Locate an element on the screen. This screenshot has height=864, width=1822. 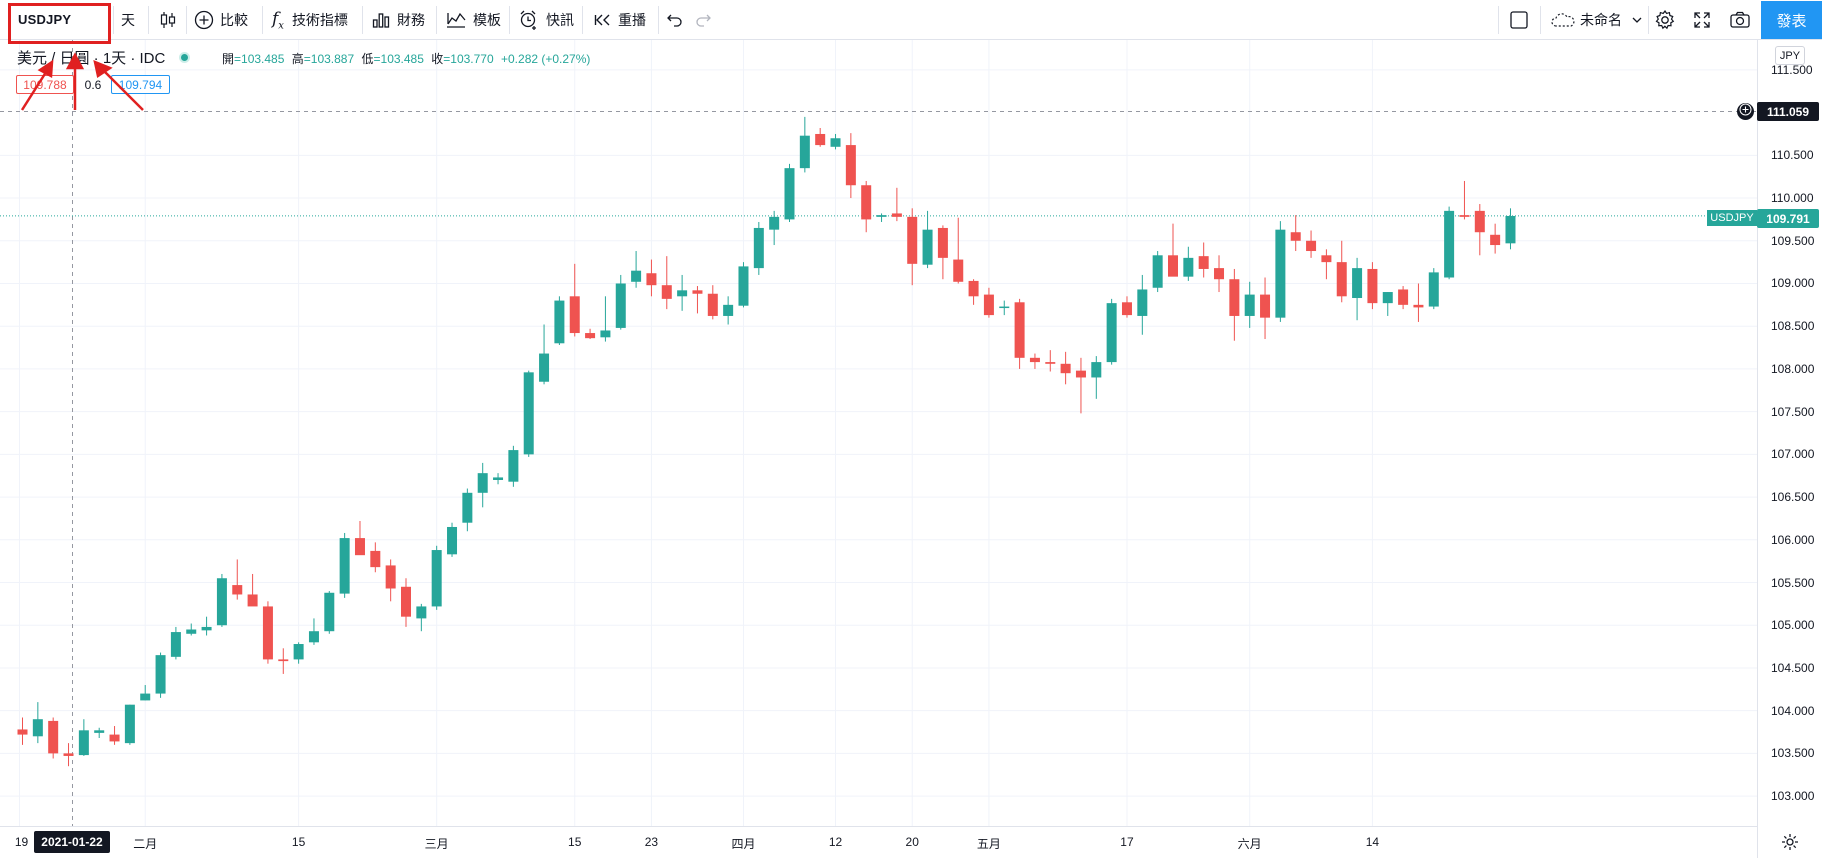
interval-label: 天 is located at coordinates (128, 20).